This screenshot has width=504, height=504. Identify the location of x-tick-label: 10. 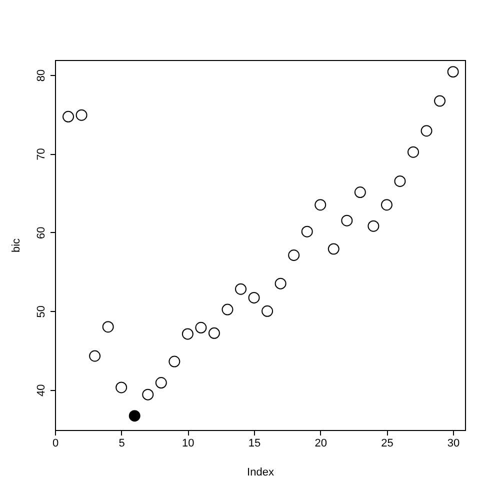
(188, 444).